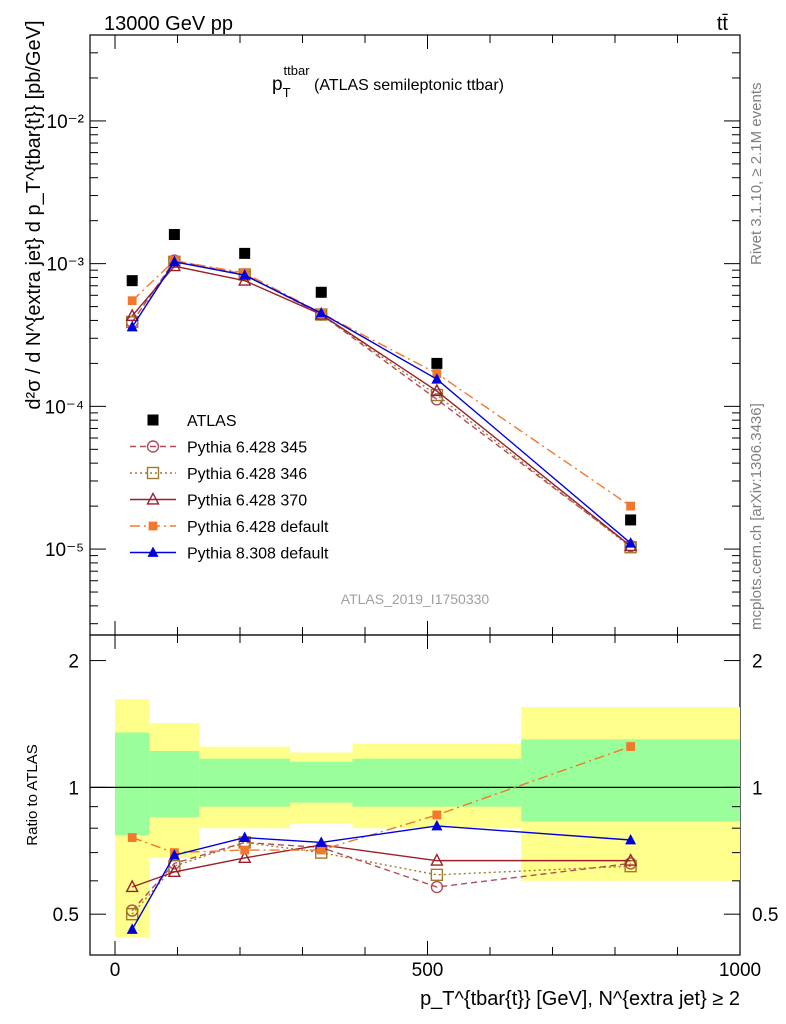 This screenshot has width=786, height=1024. What do you see at coordinates (247, 448) in the screenshot?
I see `legend-label: Pythia 6.428 345` at bounding box center [247, 448].